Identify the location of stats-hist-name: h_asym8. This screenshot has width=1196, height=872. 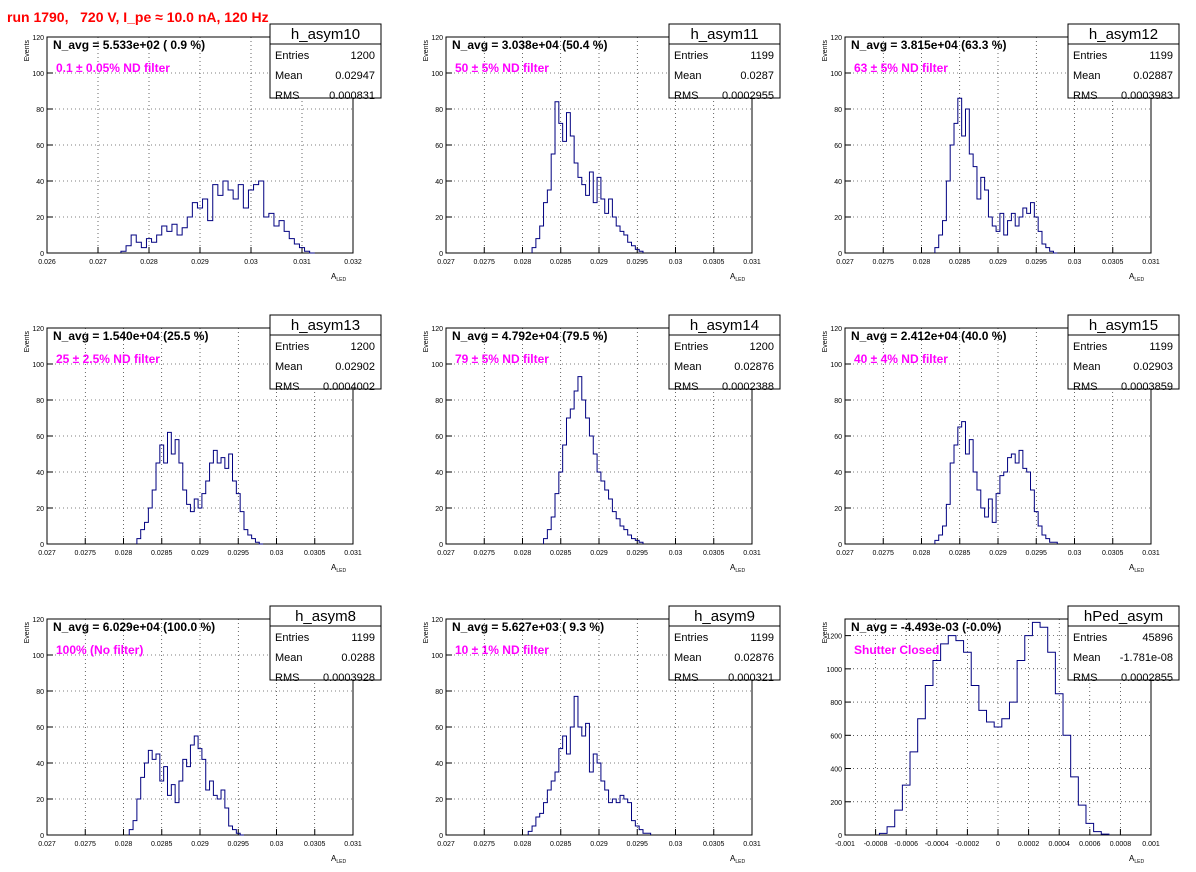
(325, 616).